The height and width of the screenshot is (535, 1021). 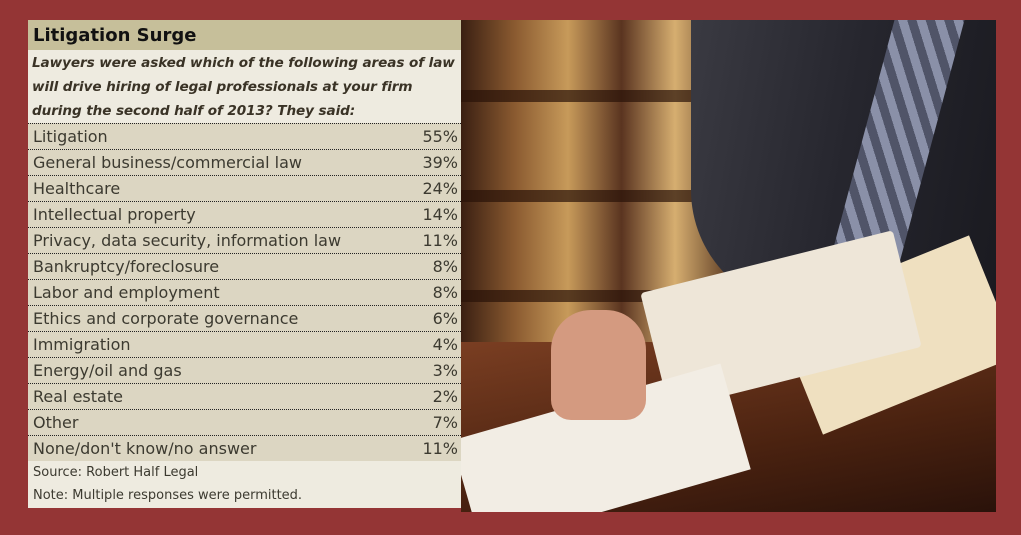 What do you see at coordinates (56, 422) in the screenshot?
I see `row-label: Other` at bounding box center [56, 422].